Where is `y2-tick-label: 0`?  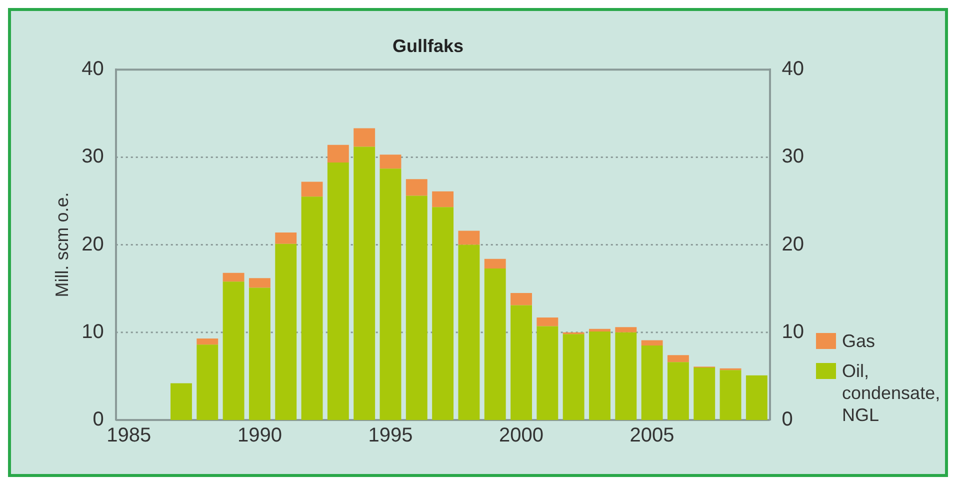 y2-tick-label: 0 is located at coordinates (787, 419).